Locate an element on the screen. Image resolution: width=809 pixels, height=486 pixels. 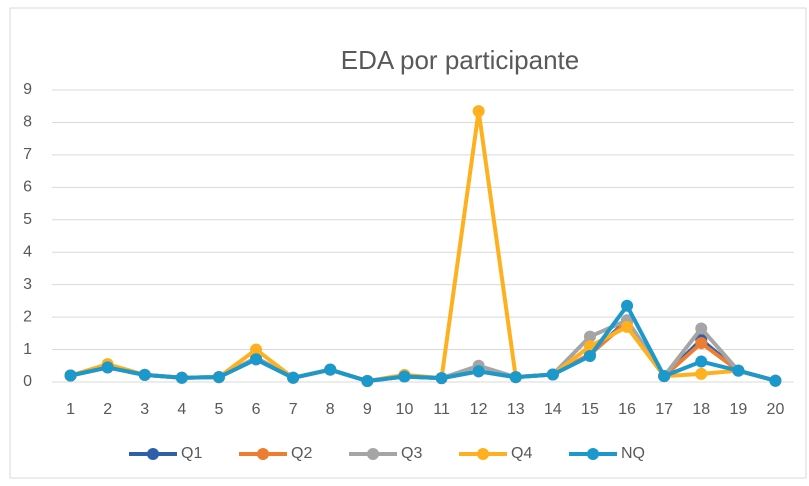
legend-label: Q1 is located at coordinates (191, 453).